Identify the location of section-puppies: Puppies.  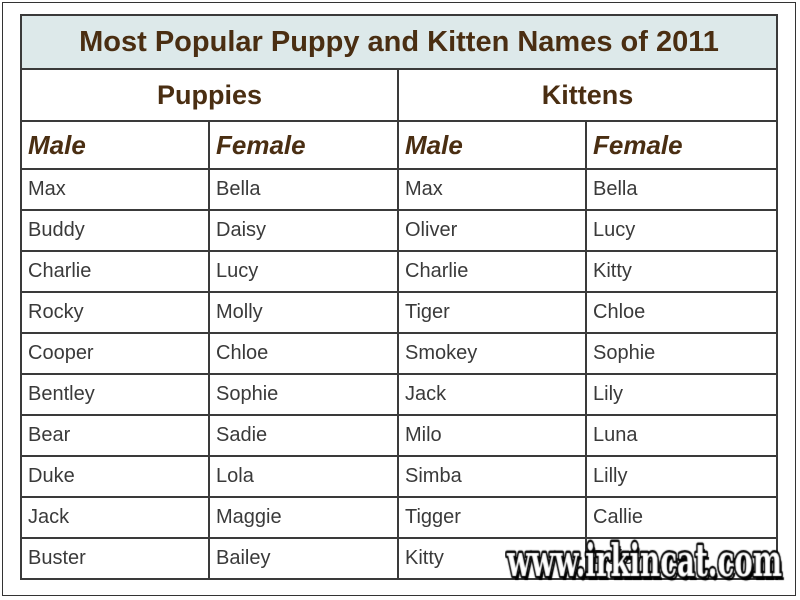
(209, 95).